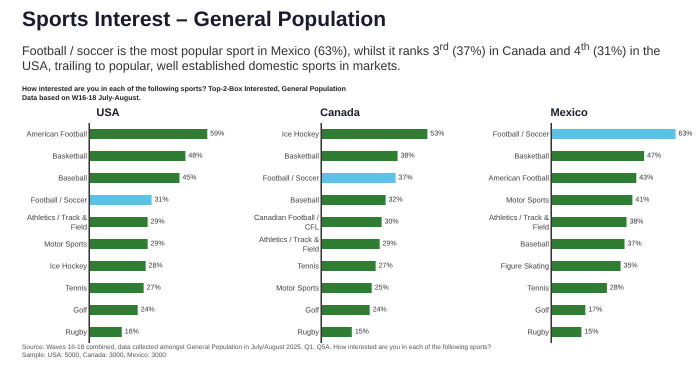  Describe the element at coordinates (341, 58) in the screenshot. I see `text: Football / soccer is the most popular sport in Mexico (63%), whilst it ranks 3$^{rd}$ (37%) in Canada and 4$^{th}$ (31%) in the USA, trailing to popular, well established domestic sports in markets.` at that location.